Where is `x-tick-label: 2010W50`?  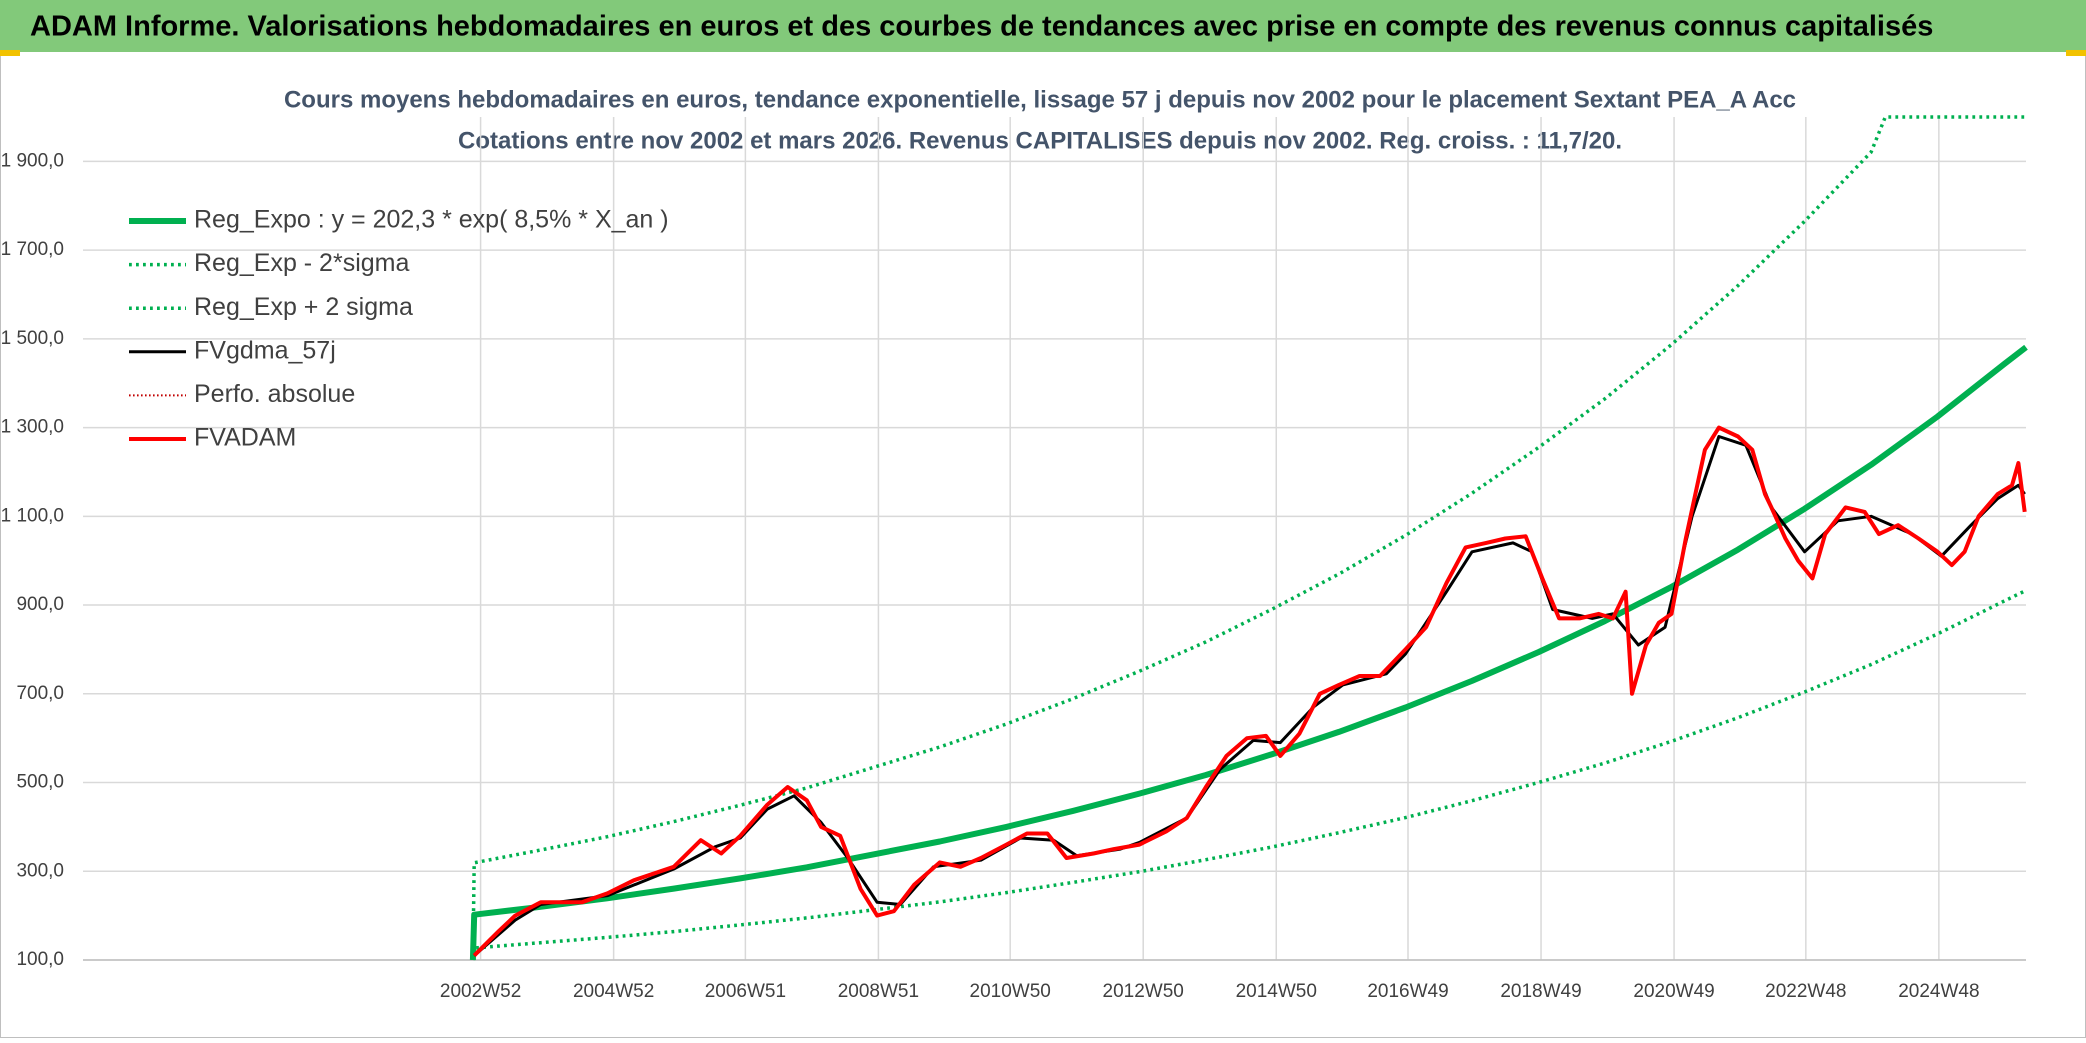 x-tick-label: 2010W50 is located at coordinates (1010, 991).